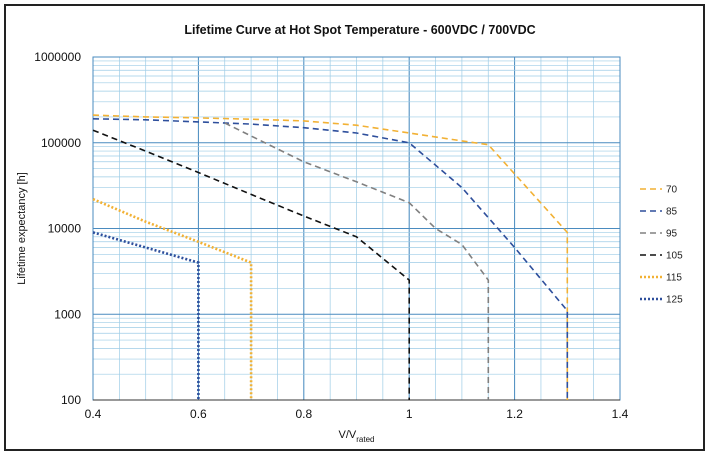 The image size is (711, 455). What do you see at coordinates (67, 314) in the screenshot?
I see `y-tick-label: 1000` at bounding box center [67, 314].